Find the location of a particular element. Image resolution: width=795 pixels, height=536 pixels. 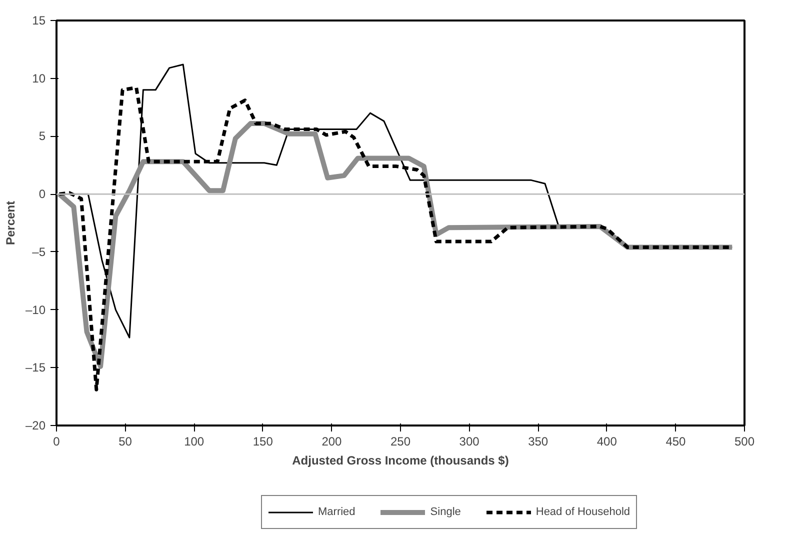

legend-label: Married is located at coordinates (337, 512).